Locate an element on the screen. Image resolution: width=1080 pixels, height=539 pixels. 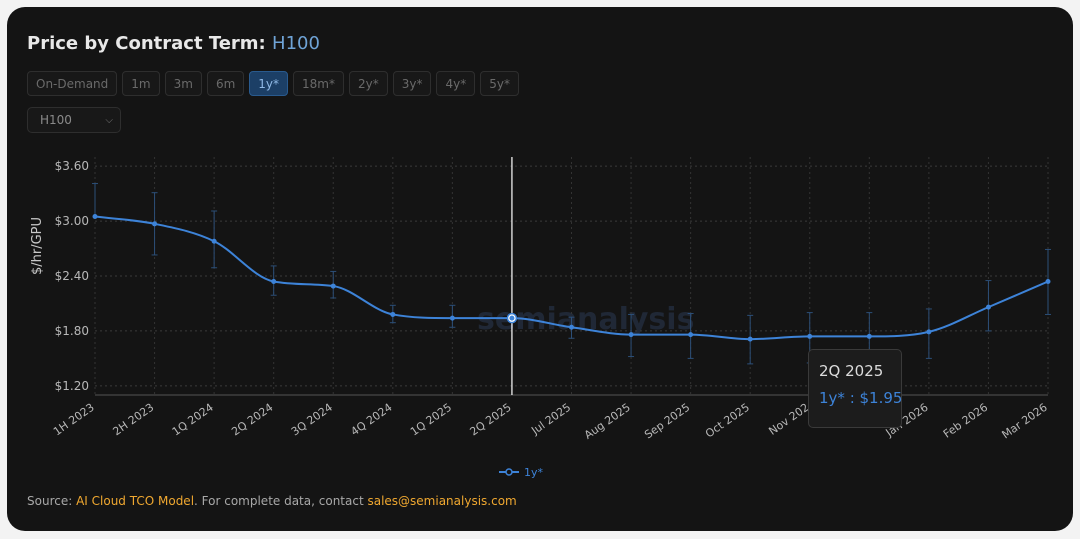
tab-4y: 4y* is located at coordinates (456, 83).